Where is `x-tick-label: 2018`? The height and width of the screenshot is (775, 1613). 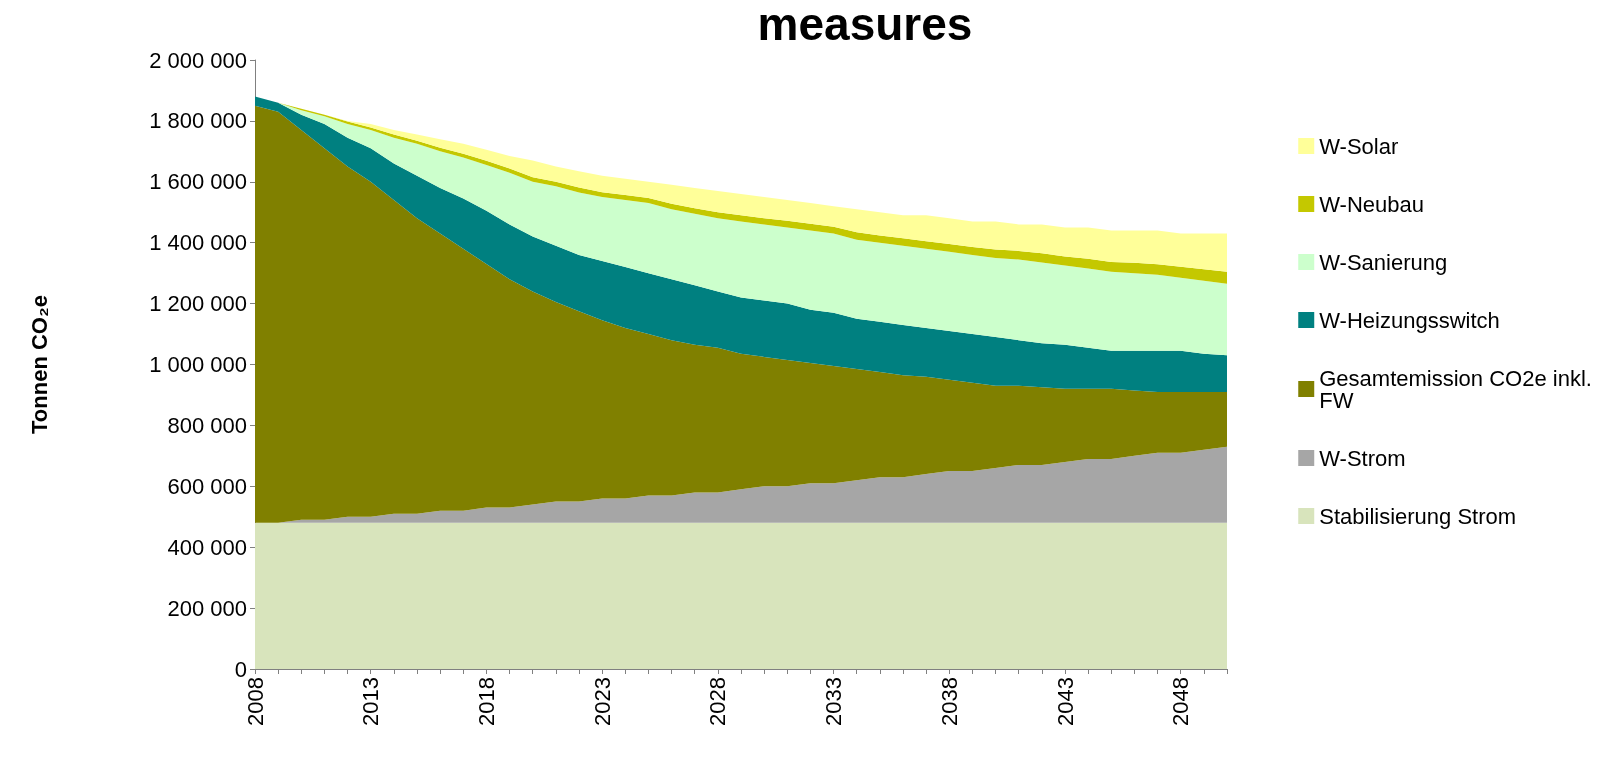
x-tick-label: 2018 is located at coordinates (486, 701).